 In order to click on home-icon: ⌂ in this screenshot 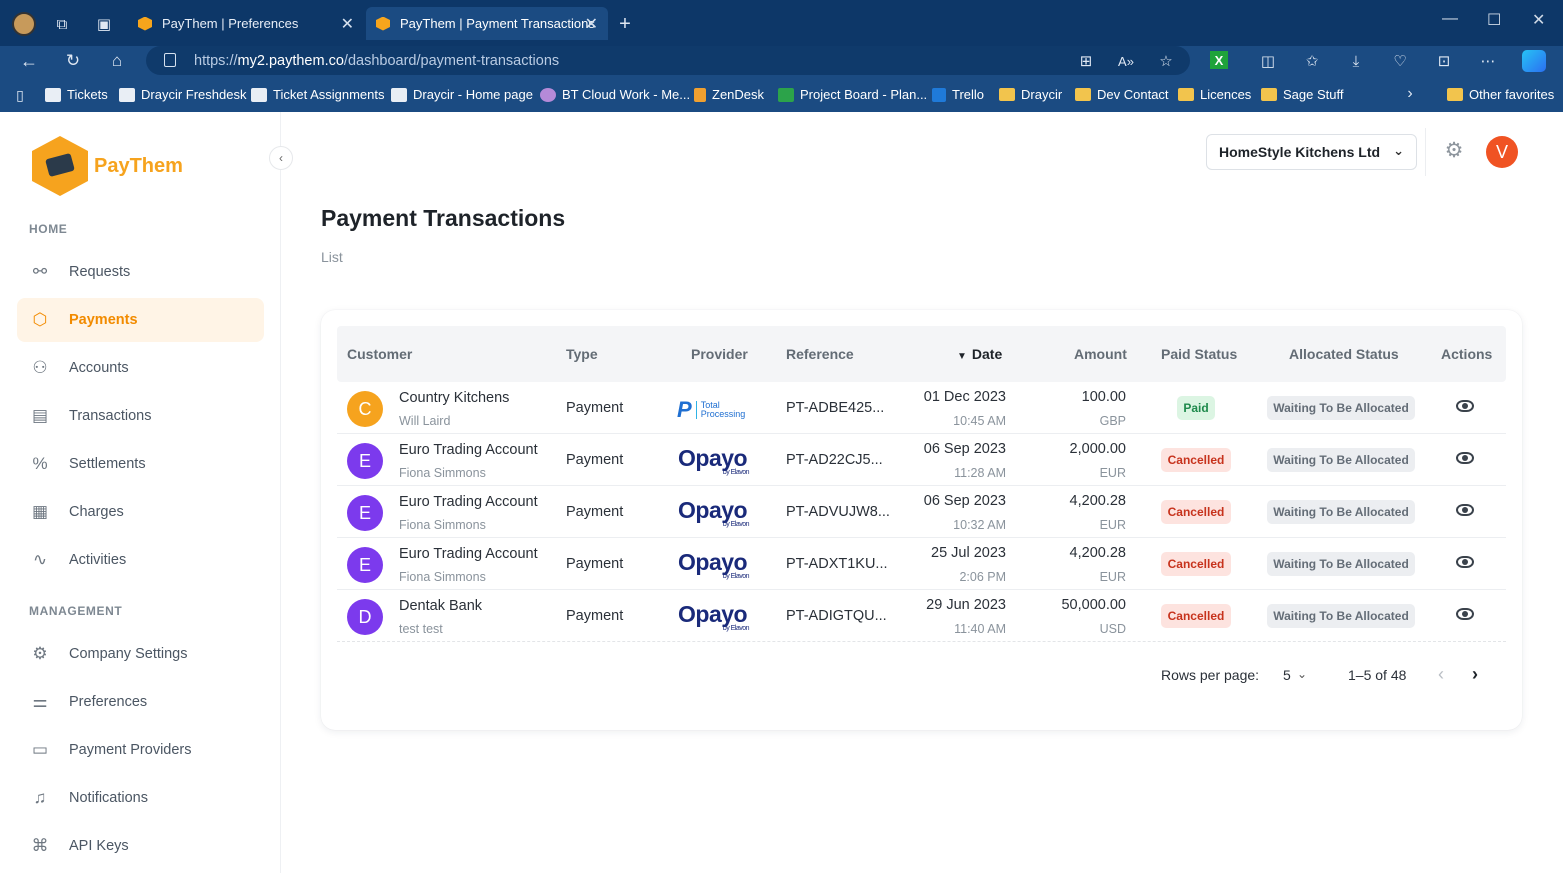, I will do `click(117, 60)`.